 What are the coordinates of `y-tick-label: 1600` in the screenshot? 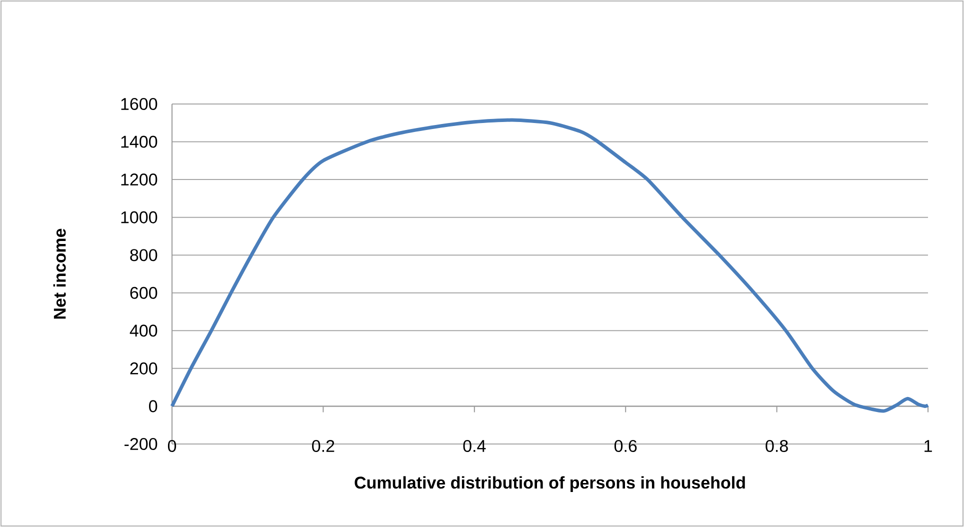 It's located at (139, 104).